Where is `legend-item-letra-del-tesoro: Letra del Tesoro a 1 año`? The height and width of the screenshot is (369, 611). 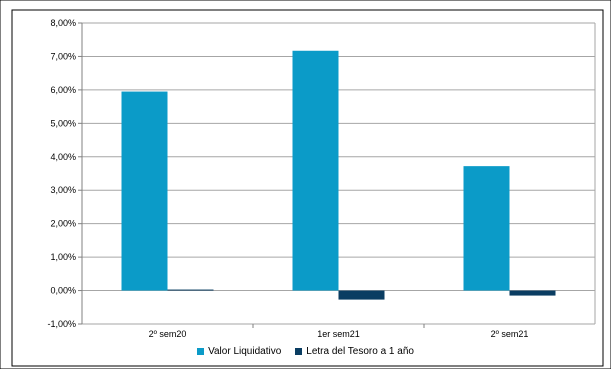 legend-item-letra-del-tesoro: Letra del Tesoro a 1 año is located at coordinates (354, 351).